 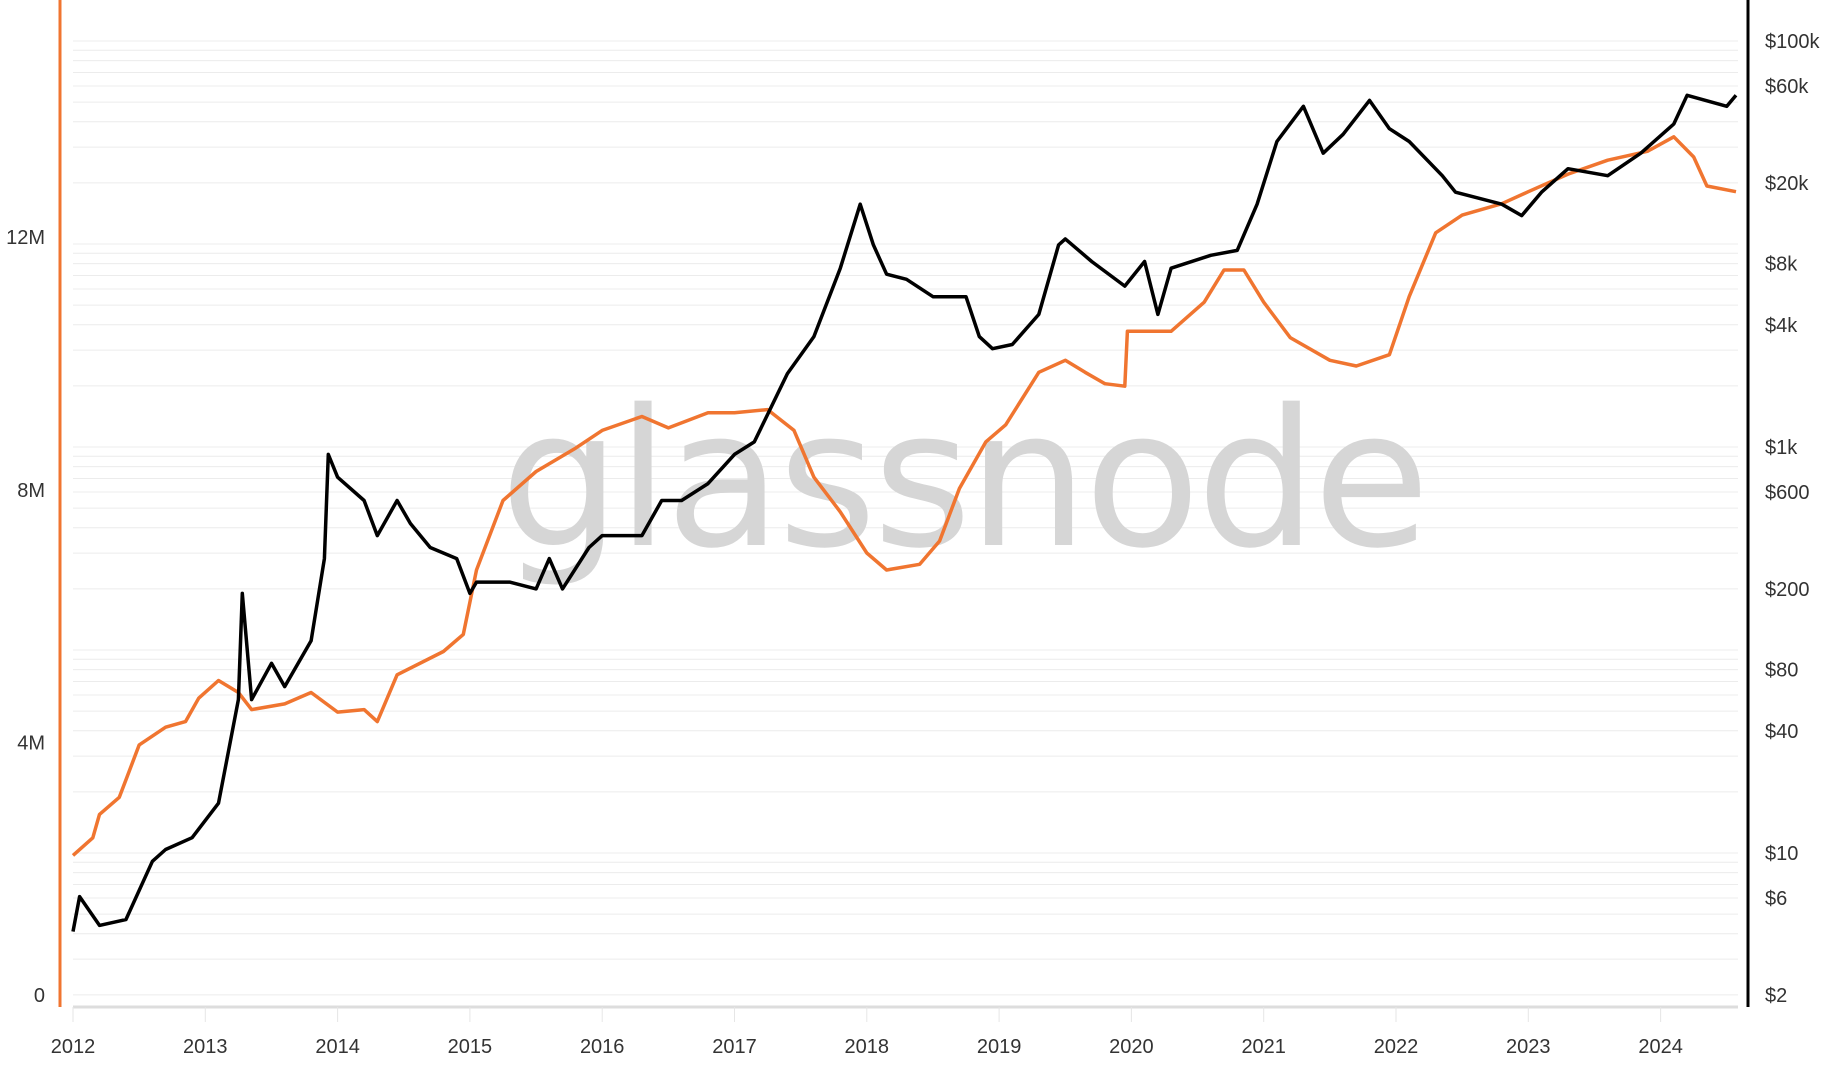 What do you see at coordinates (1787, 184) in the screenshot?
I see `right-tick-label: $20k` at bounding box center [1787, 184].